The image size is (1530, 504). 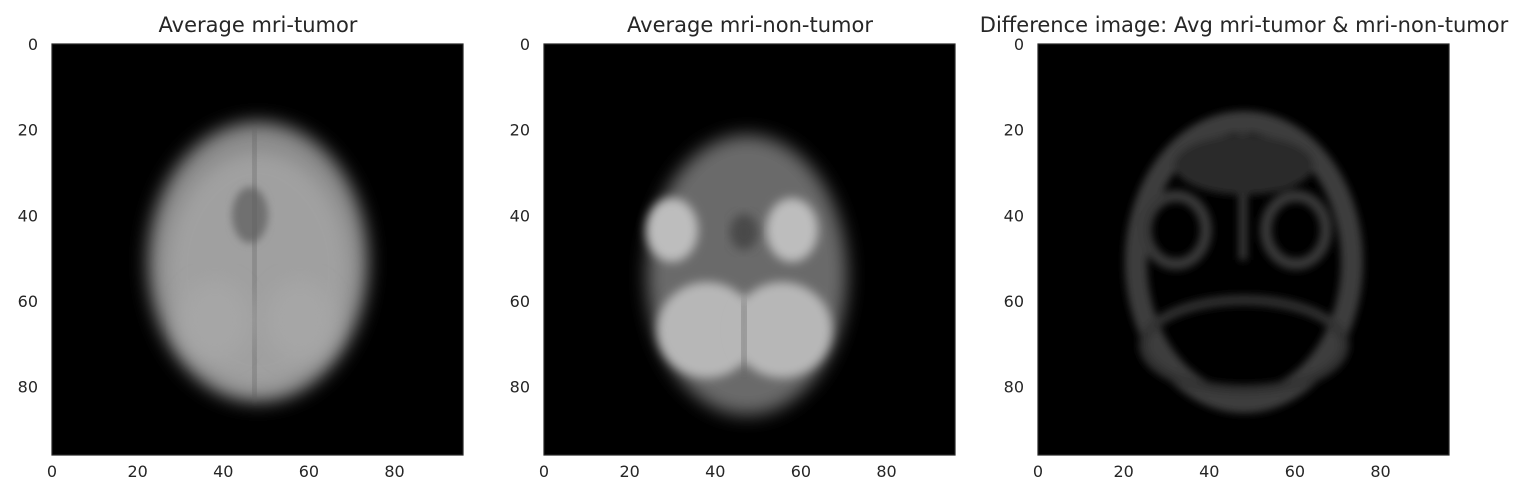 What do you see at coordinates (1295, 471) in the screenshot?
I see `chart-3-xtick-label: 60` at bounding box center [1295, 471].